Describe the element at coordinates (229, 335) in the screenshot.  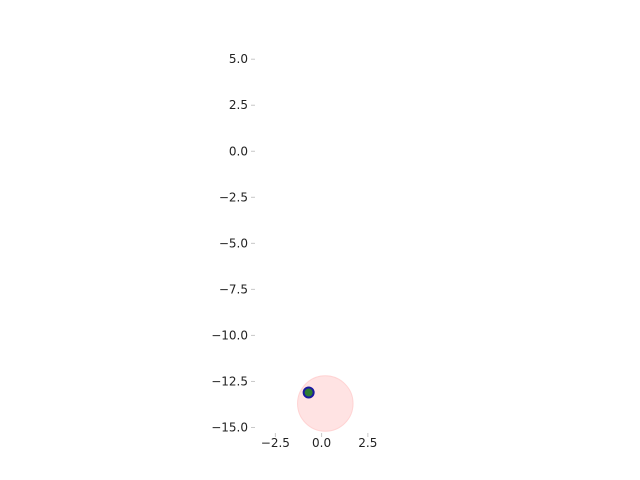
I see `y-tick-label: −10.0` at that location.